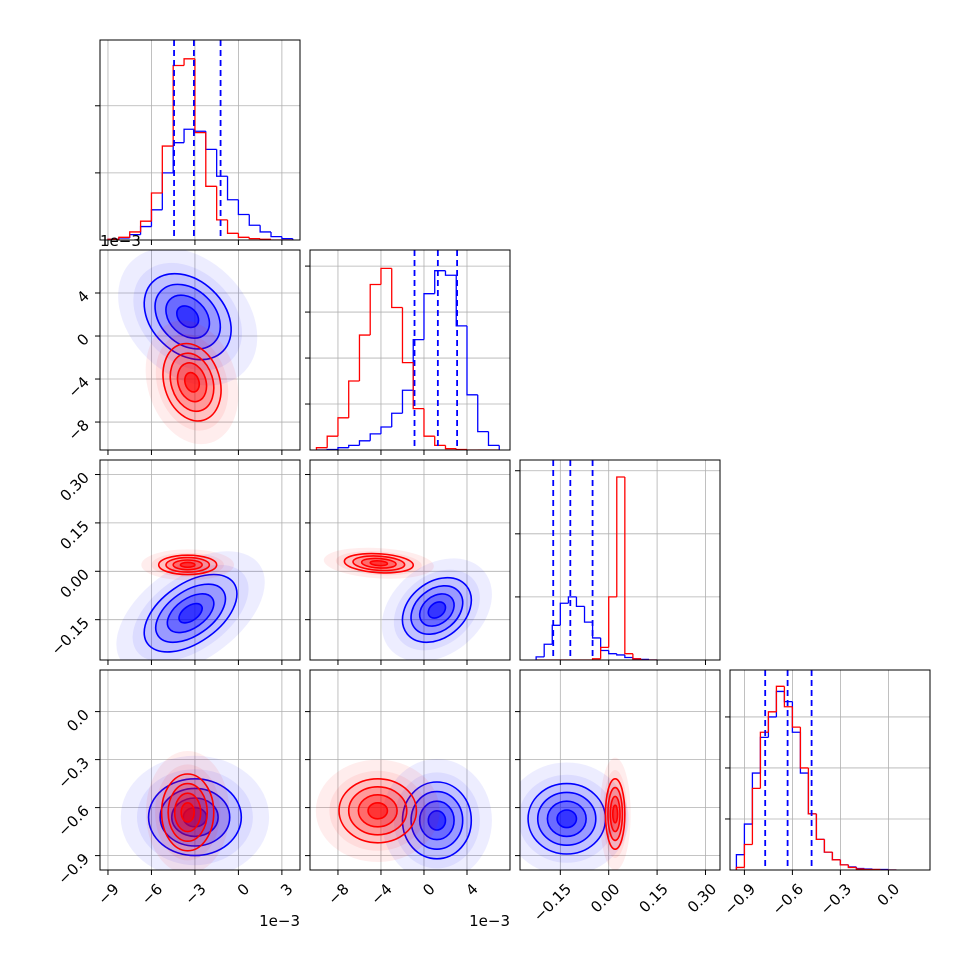  Describe the element at coordinates (120, 241) in the screenshot. I see `y-offset-label: 1e−3` at that location.